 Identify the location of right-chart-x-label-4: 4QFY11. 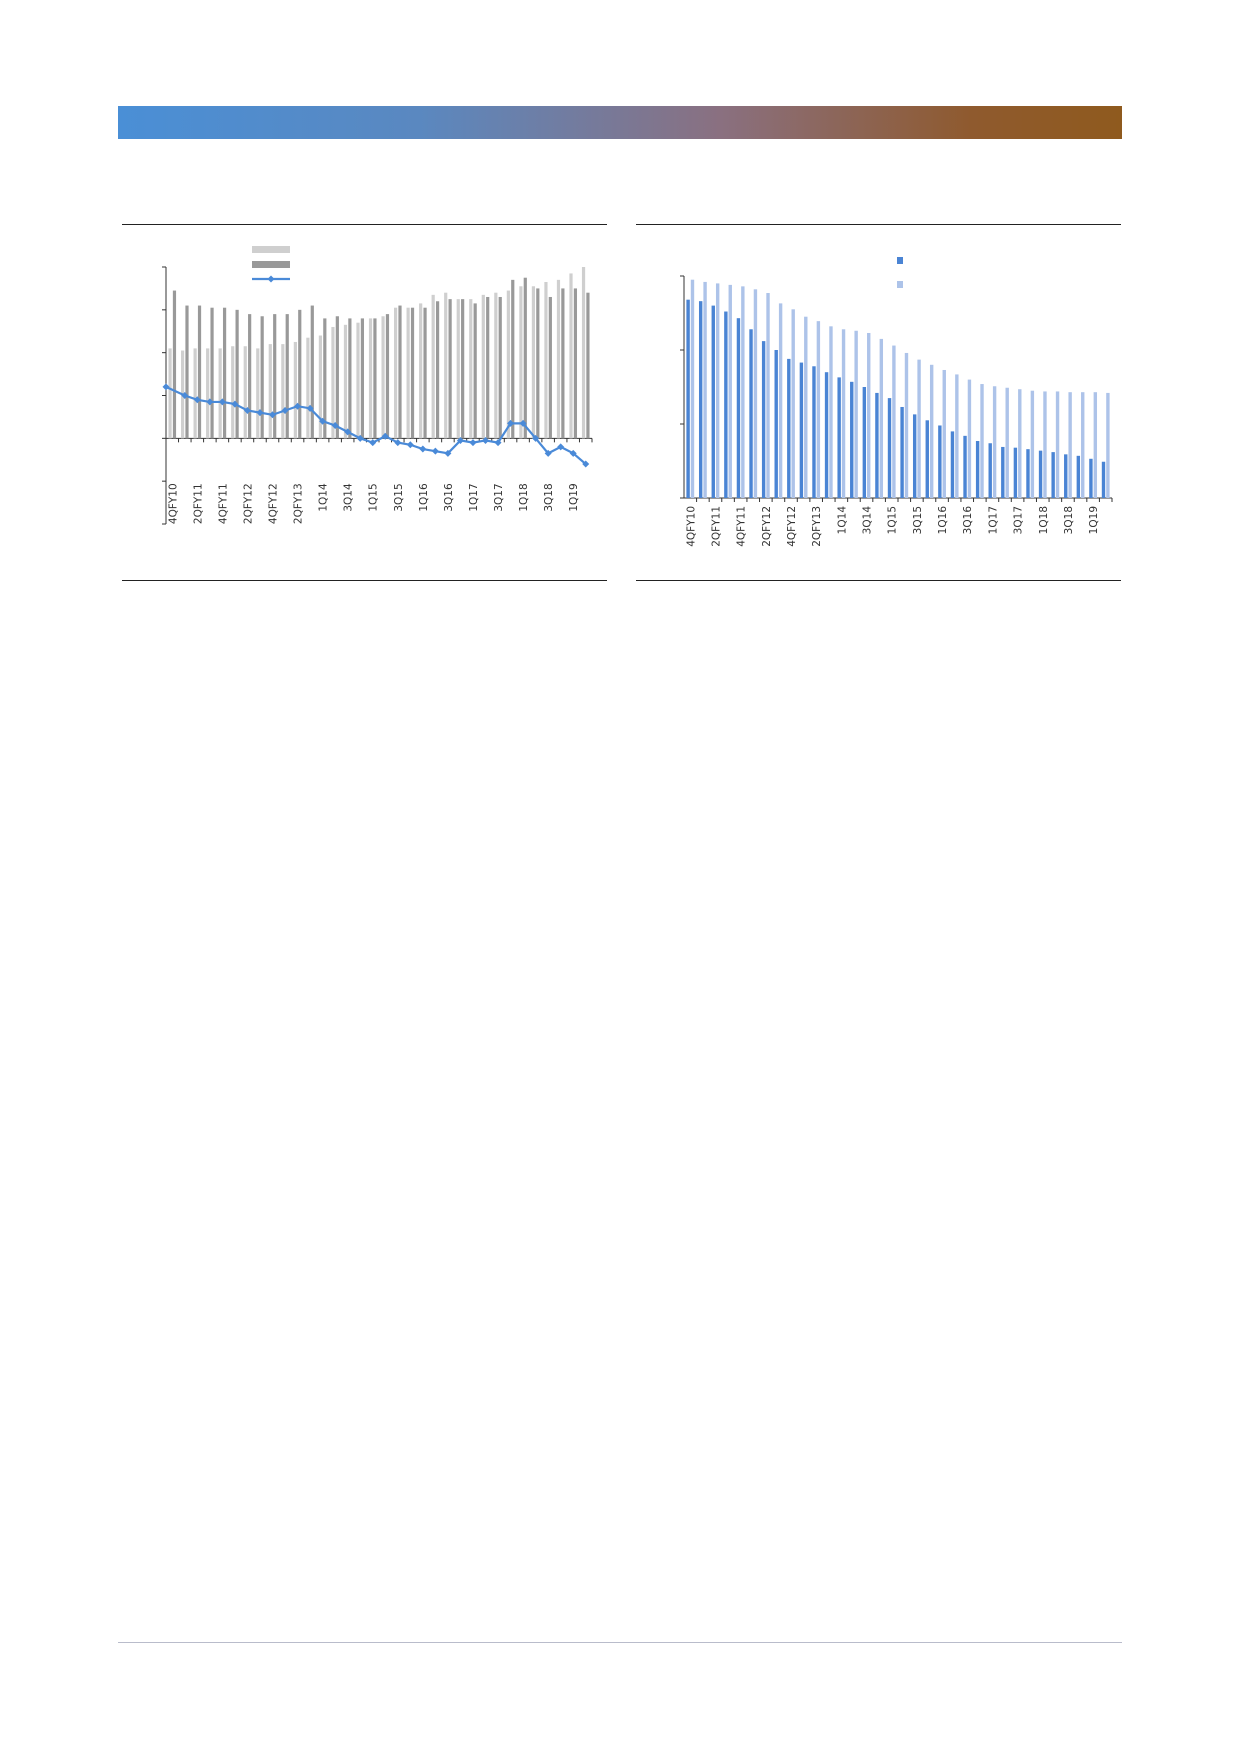
(742, 526).